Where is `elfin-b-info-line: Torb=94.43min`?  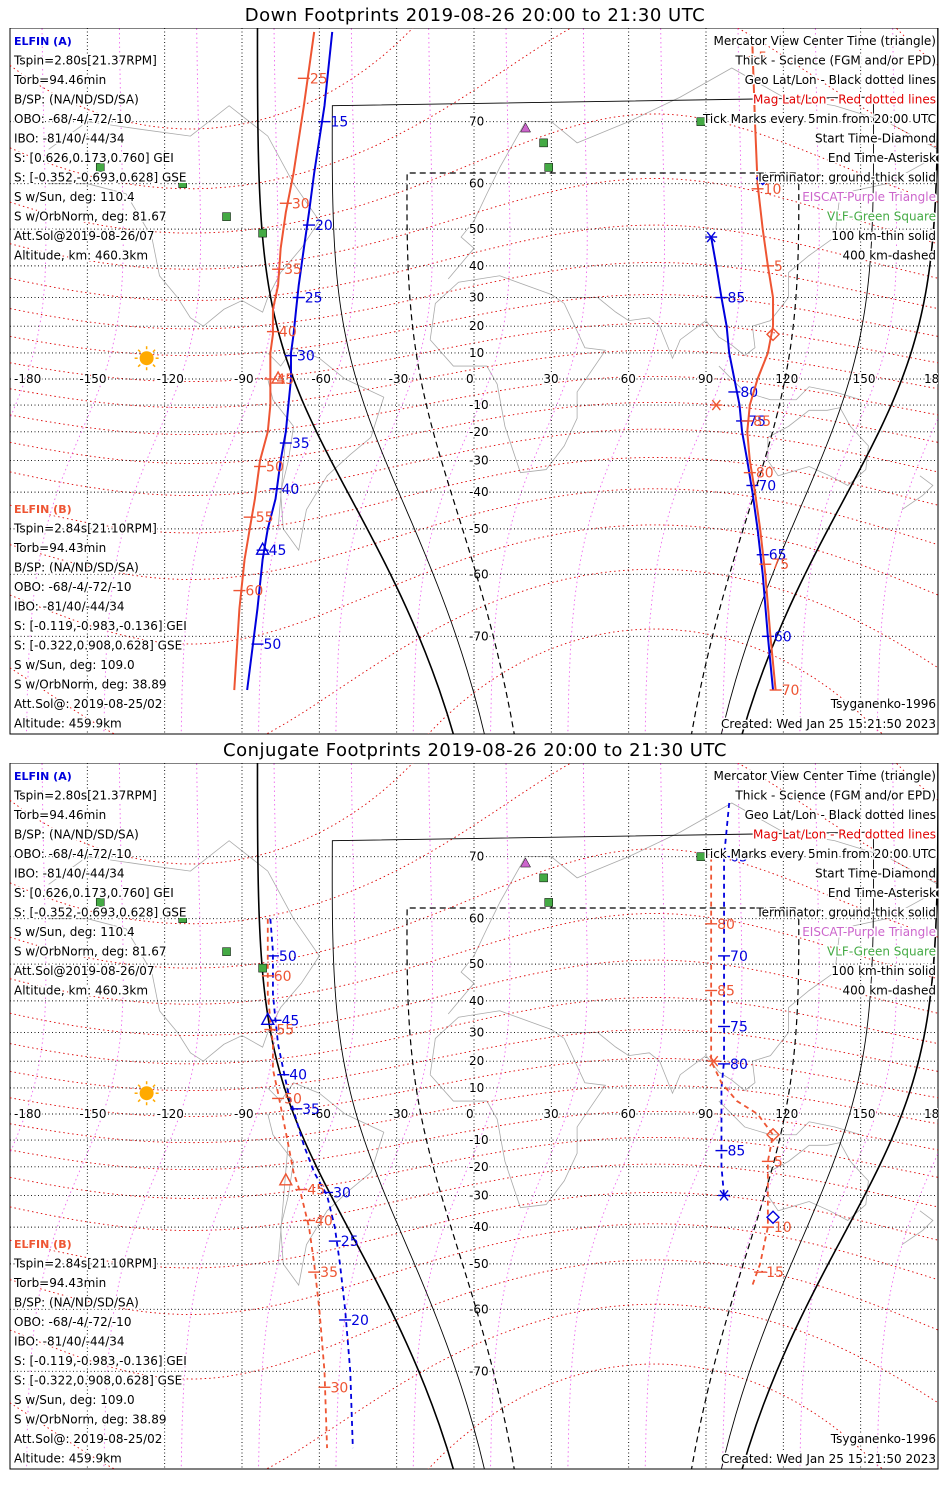 elfin-b-info-line: Torb=94.43min is located at coordinates (59, 548).